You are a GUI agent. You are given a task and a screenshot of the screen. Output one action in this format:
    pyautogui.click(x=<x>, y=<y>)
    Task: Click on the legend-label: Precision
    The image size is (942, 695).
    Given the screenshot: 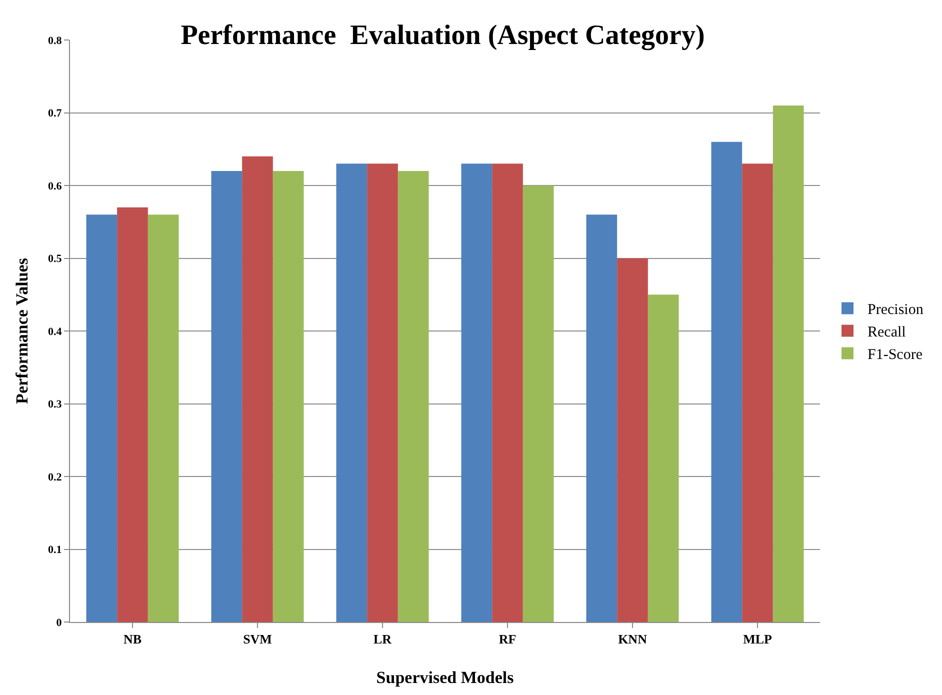 What is the action you would take?
    pyautogui.click(x=896, y=310)
    